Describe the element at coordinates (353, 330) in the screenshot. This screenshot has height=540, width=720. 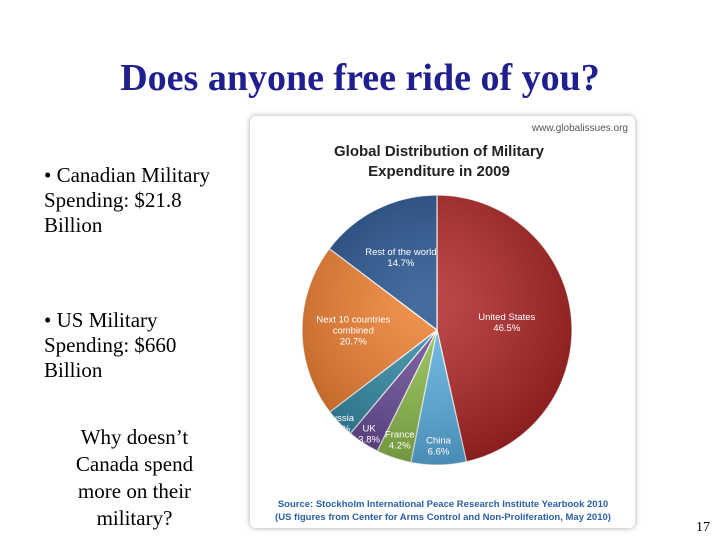
I see `slice-label-next-10-countries-combined: Next 10 countries combined 20.7%` at that location.